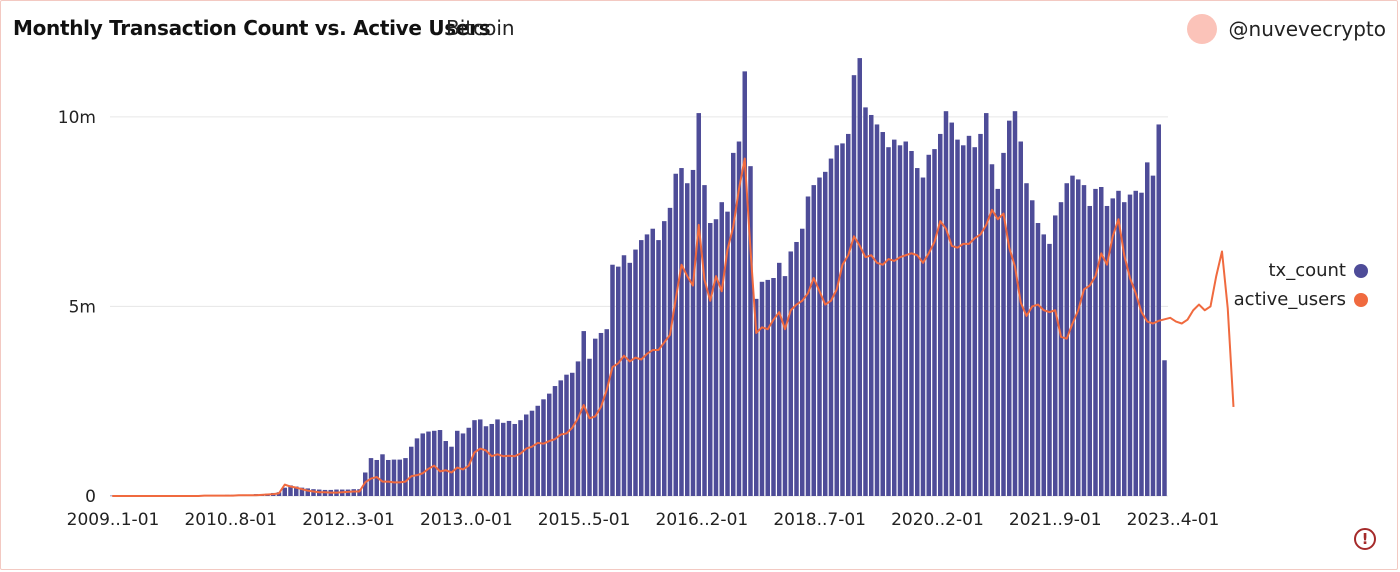 This screenshot has height=572, width=1400. I want to click on legend-item-active-users: active_users, so click(1301, 299).